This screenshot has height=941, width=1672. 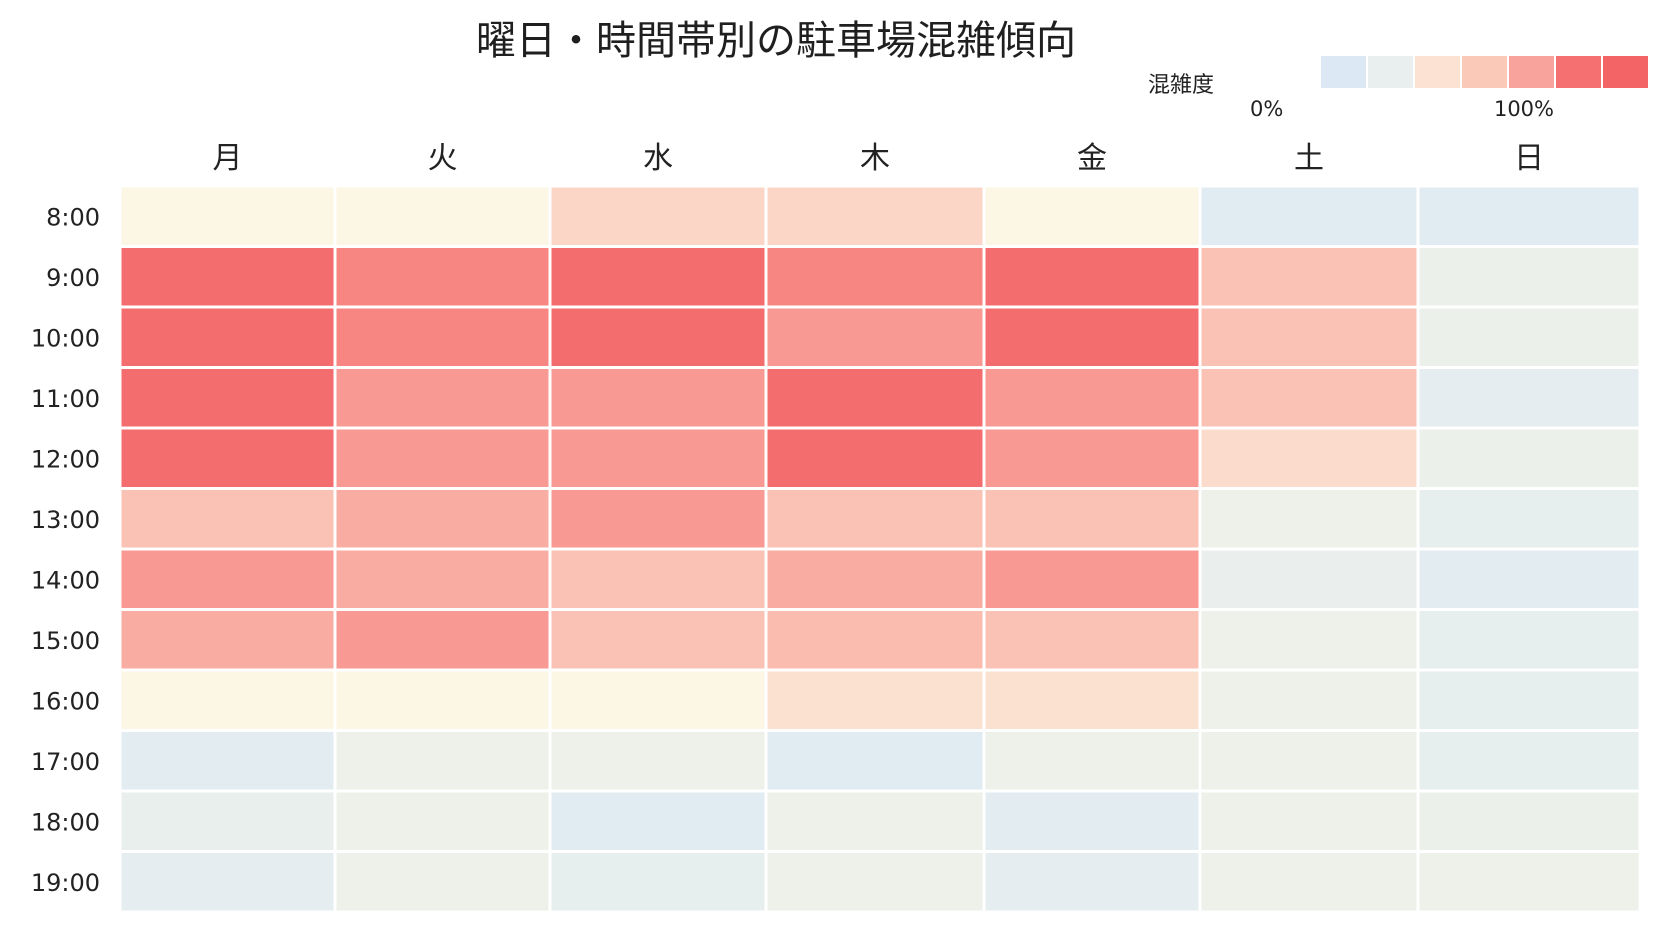 What do you see at coordinates (1092, 158) in the screenshot?
I see `day-label: 金` at bounding box center [1092, 158].